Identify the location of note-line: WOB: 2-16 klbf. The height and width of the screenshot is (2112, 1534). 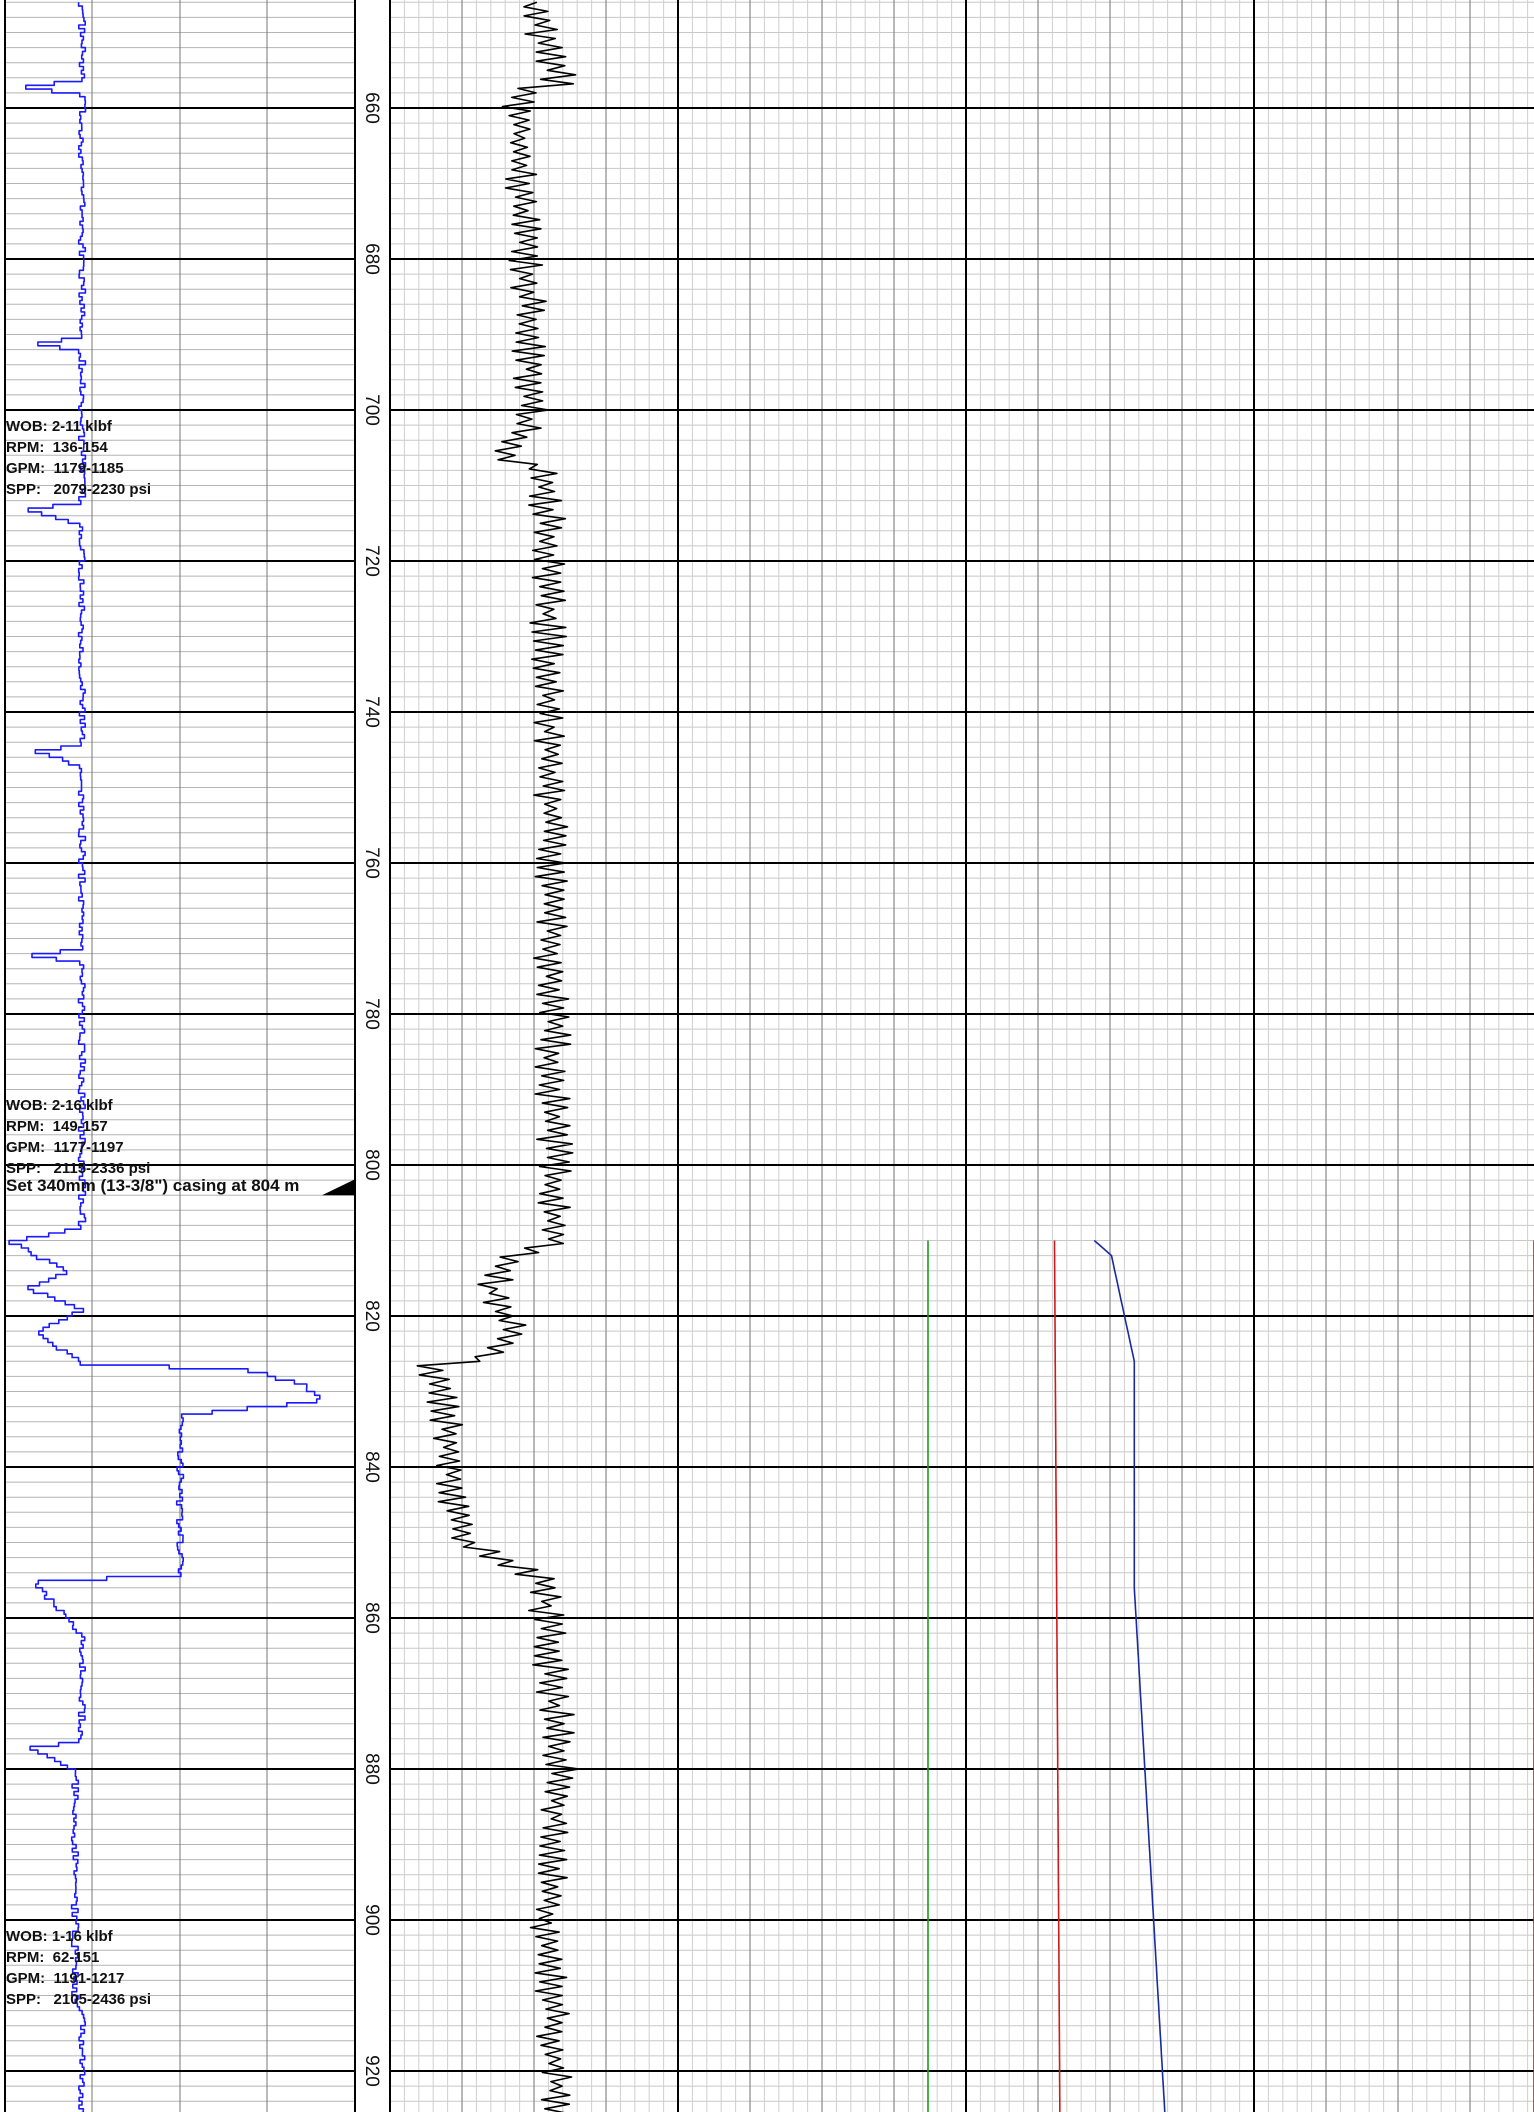
(59, 1106).